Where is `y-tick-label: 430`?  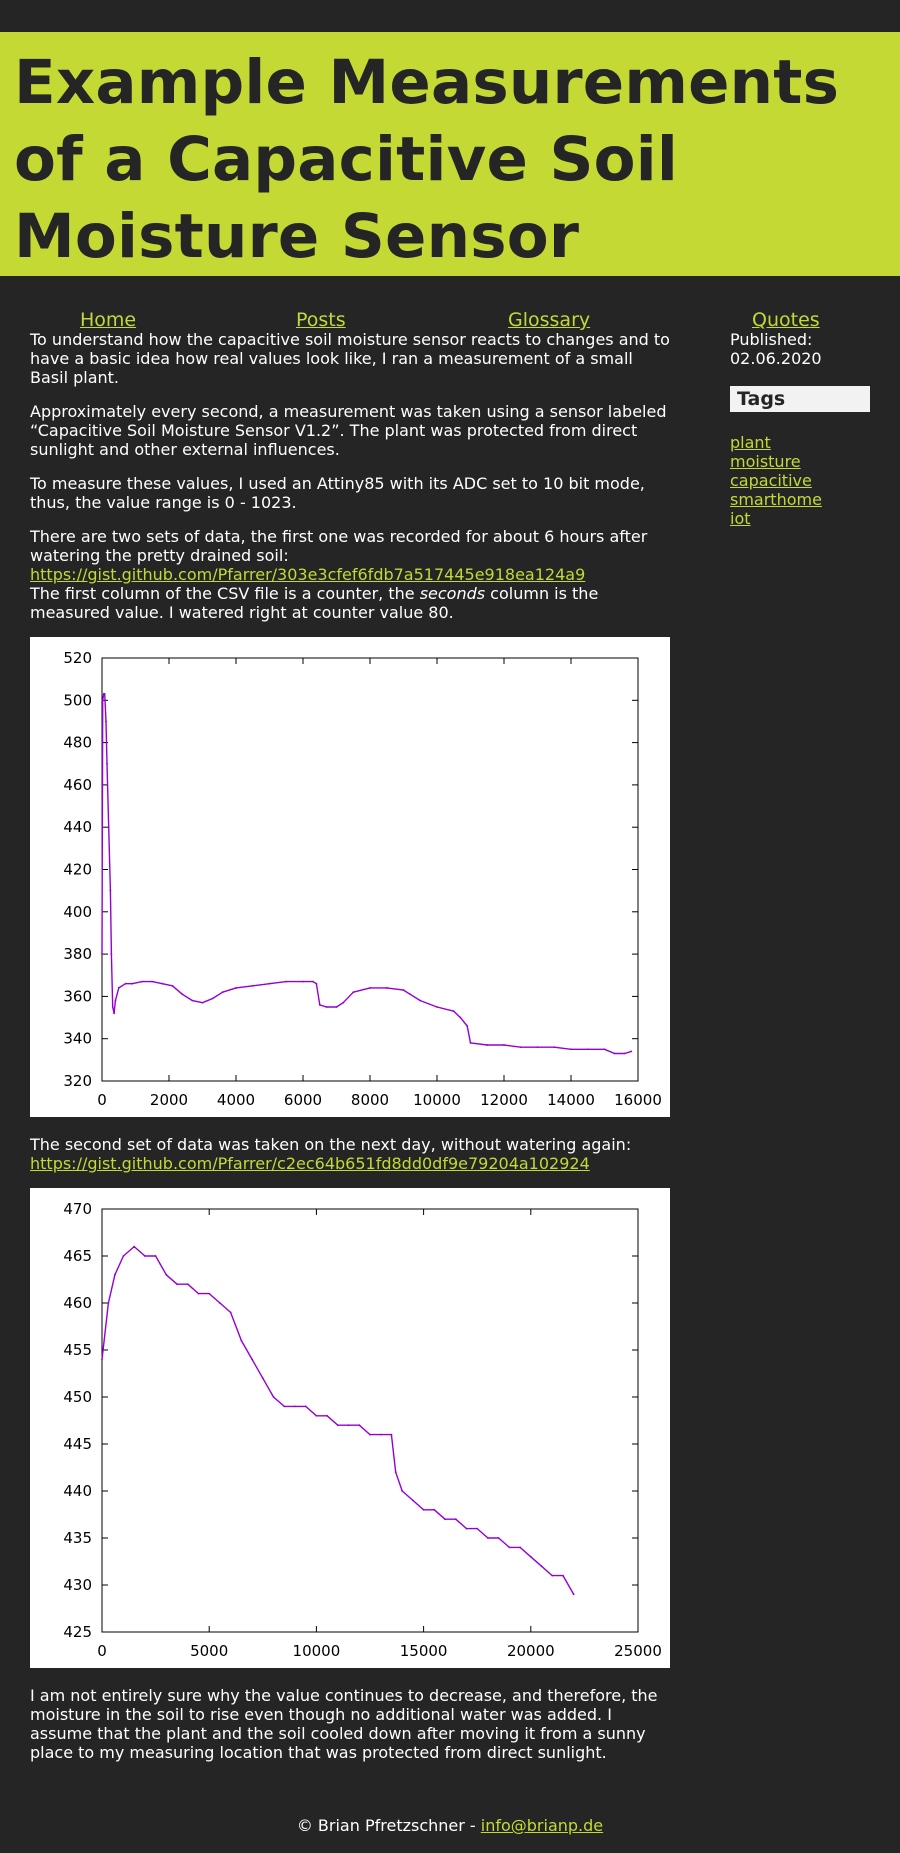
y-tick-label: 430 is located at coordinates (77, 1585).